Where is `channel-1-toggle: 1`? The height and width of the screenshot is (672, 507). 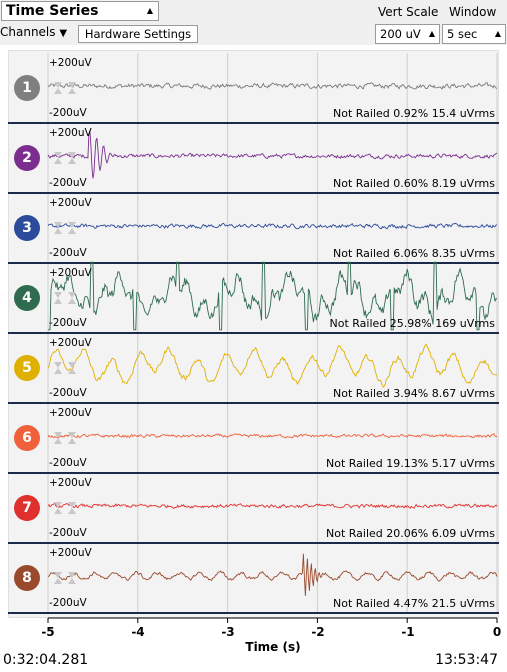
channel-1-toggle: 1 is located at coordinates (27, 88).